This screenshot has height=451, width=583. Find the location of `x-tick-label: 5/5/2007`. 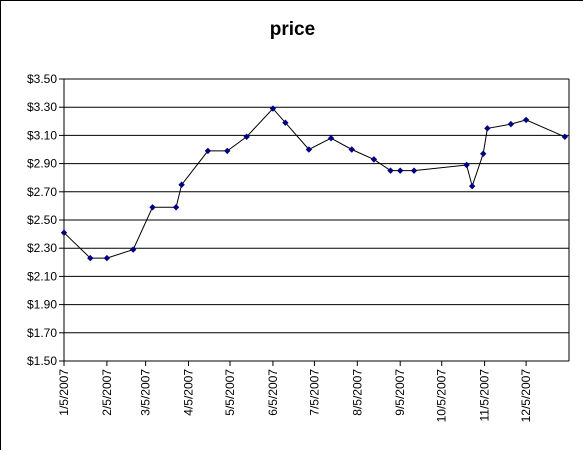

x-tick-label: 5/5/2007 is located at coordinates (230, 392).